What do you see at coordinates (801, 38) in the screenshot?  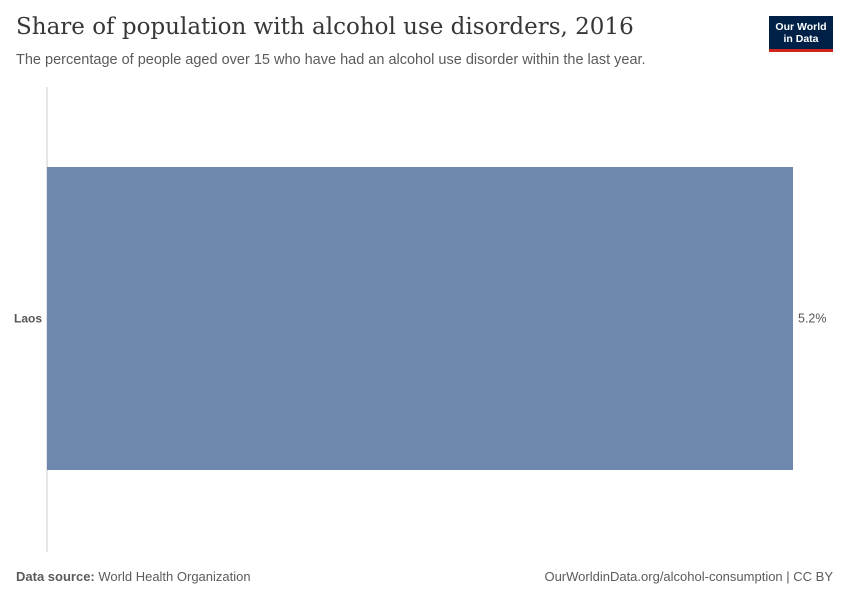 I see `logo-line-2: in Data` at bounding box center [801, 38].